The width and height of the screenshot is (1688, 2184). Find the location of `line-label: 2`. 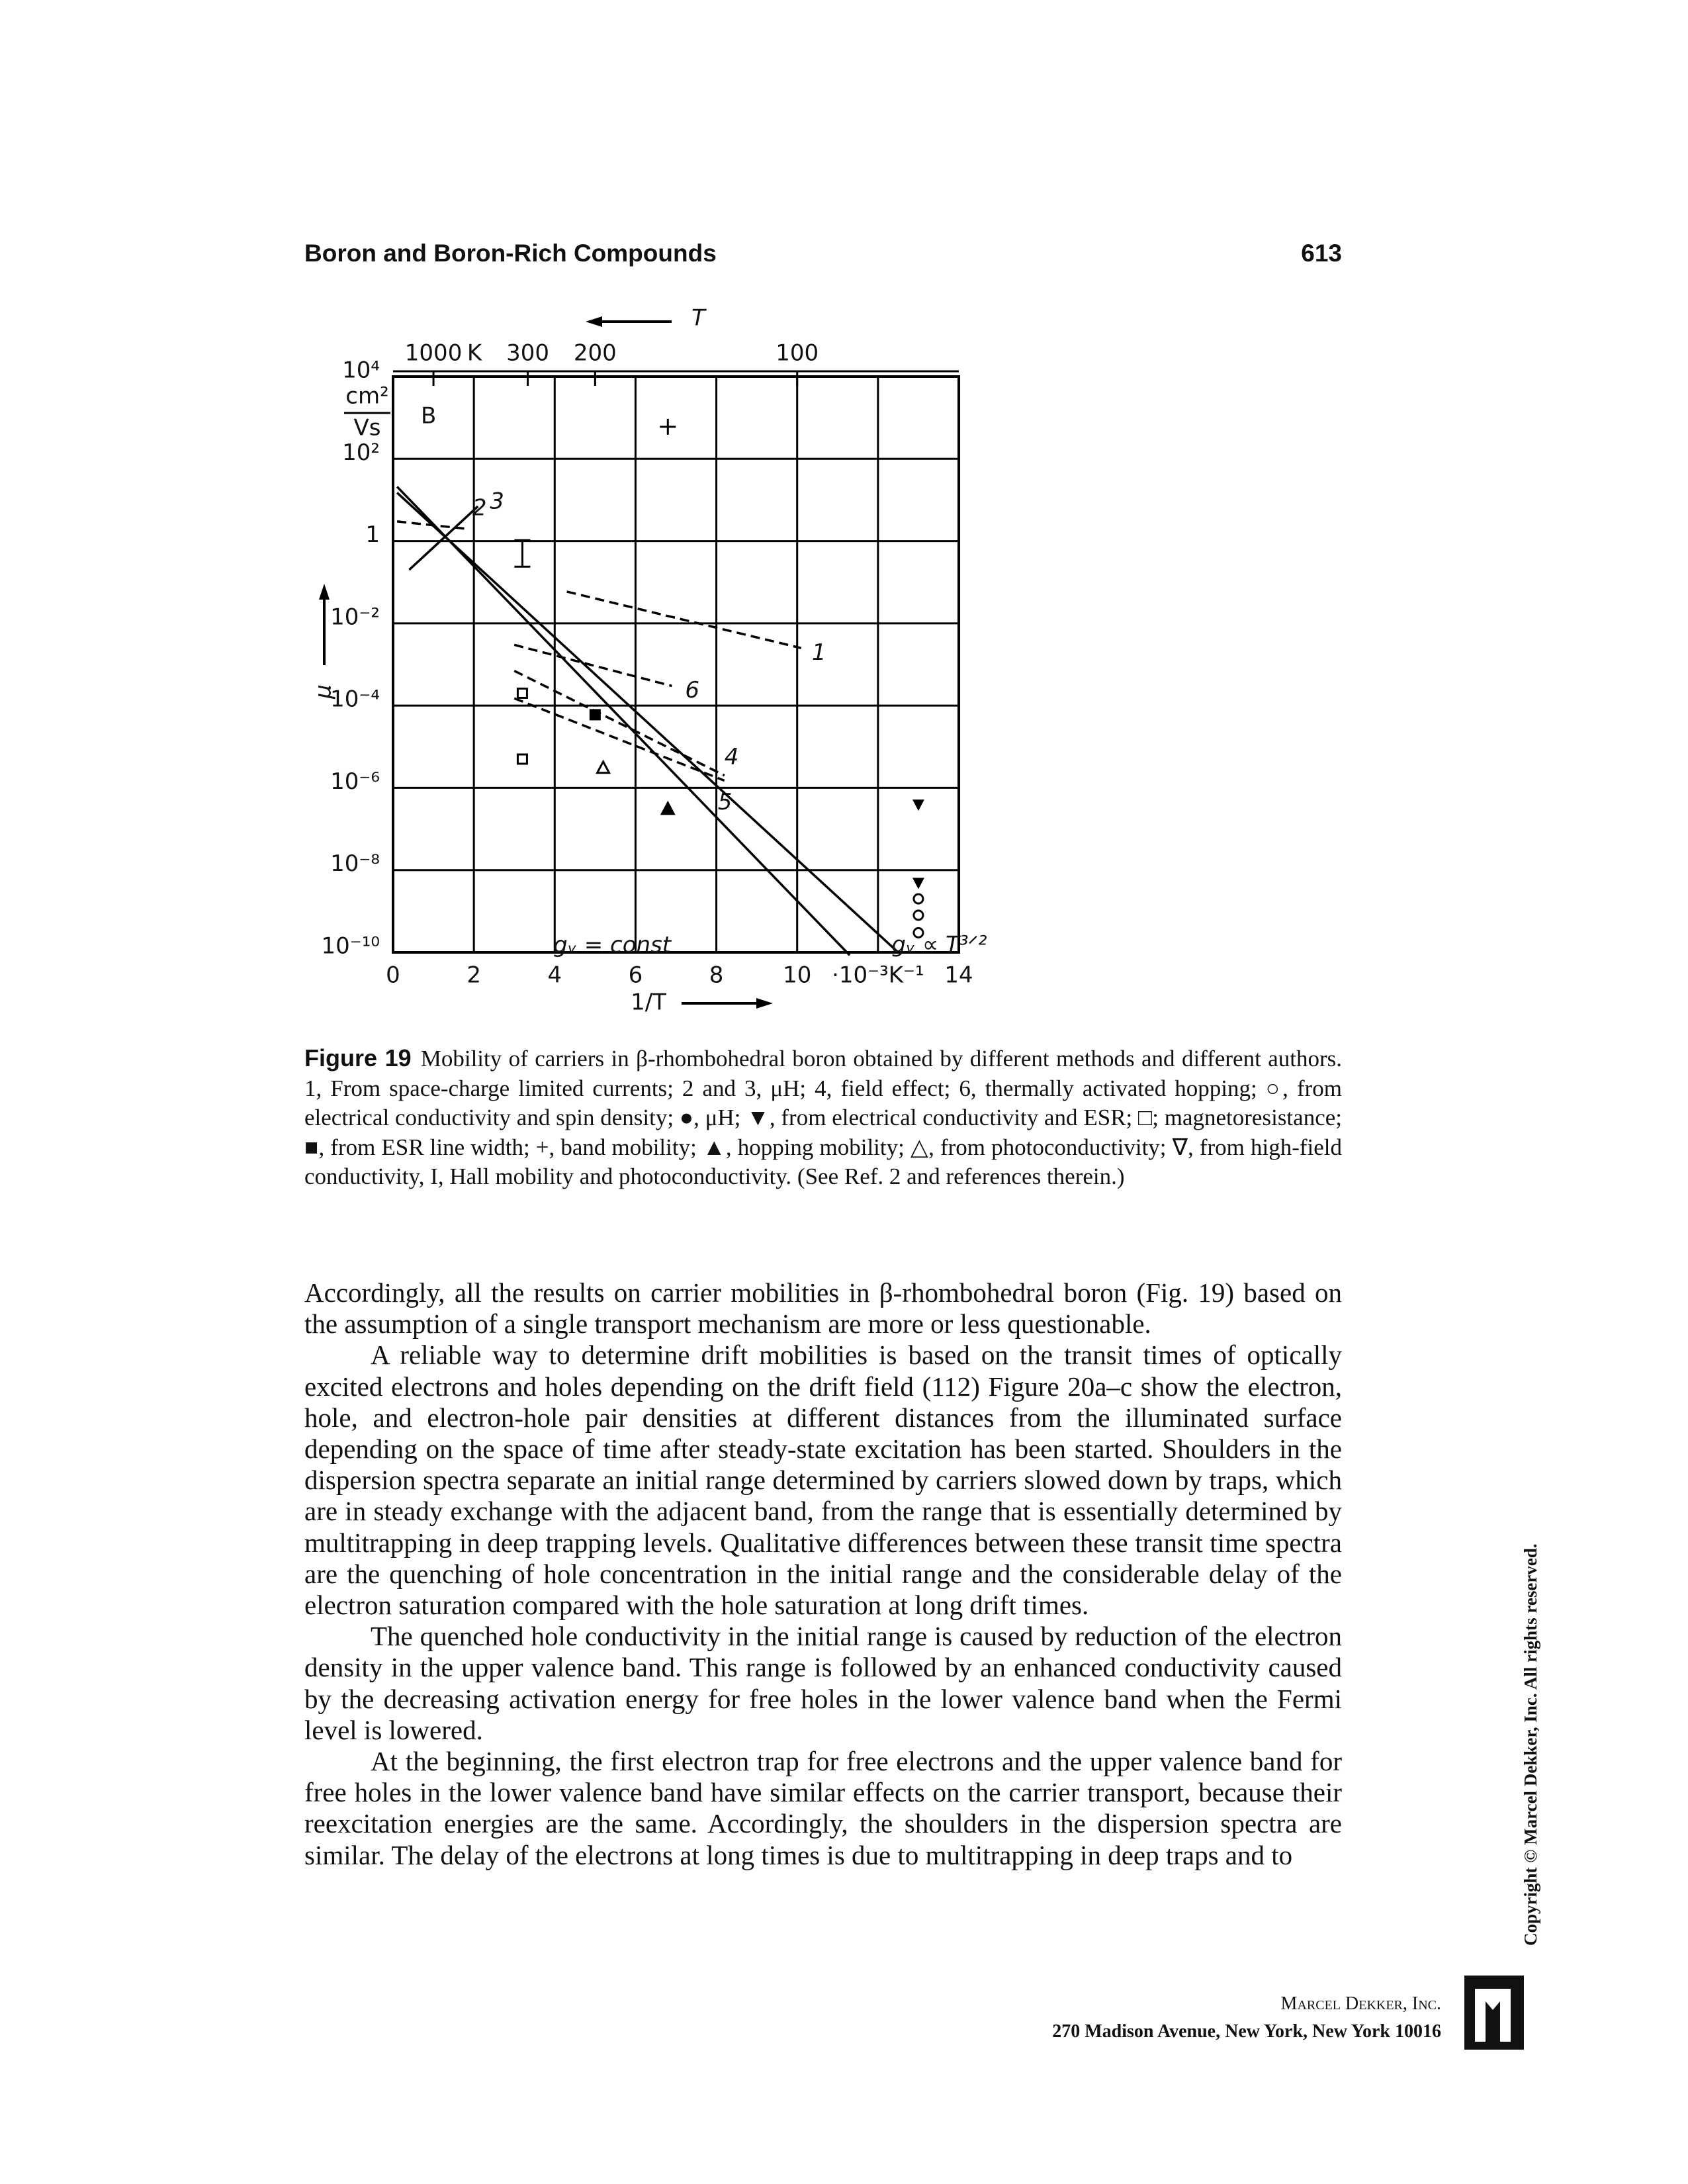

line-label: 2 is located at coordinates (479, 508).